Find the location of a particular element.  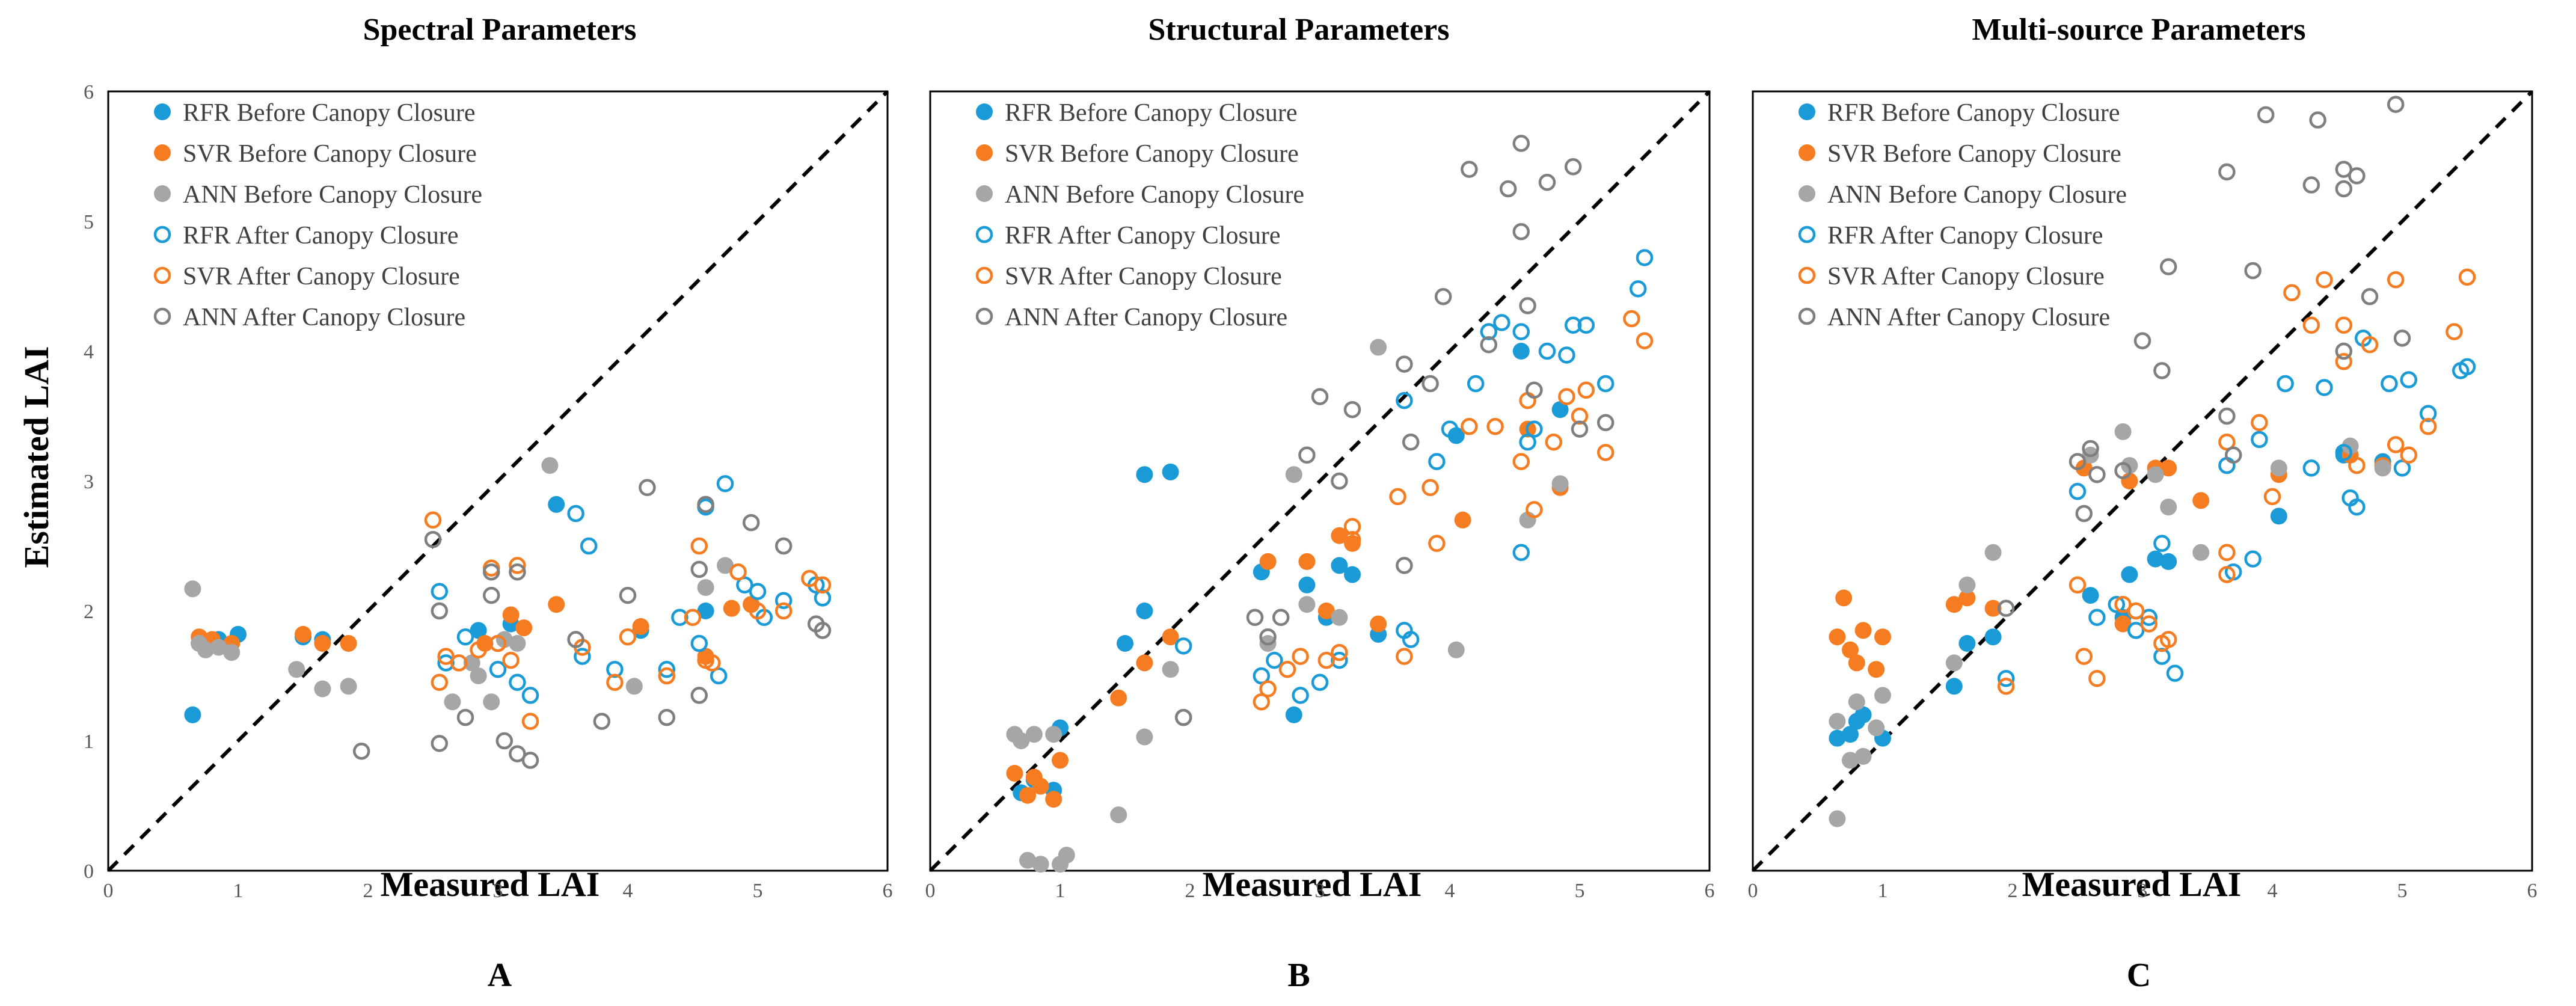

x-tick-label: 3 is located at coordinates (2143, 891).